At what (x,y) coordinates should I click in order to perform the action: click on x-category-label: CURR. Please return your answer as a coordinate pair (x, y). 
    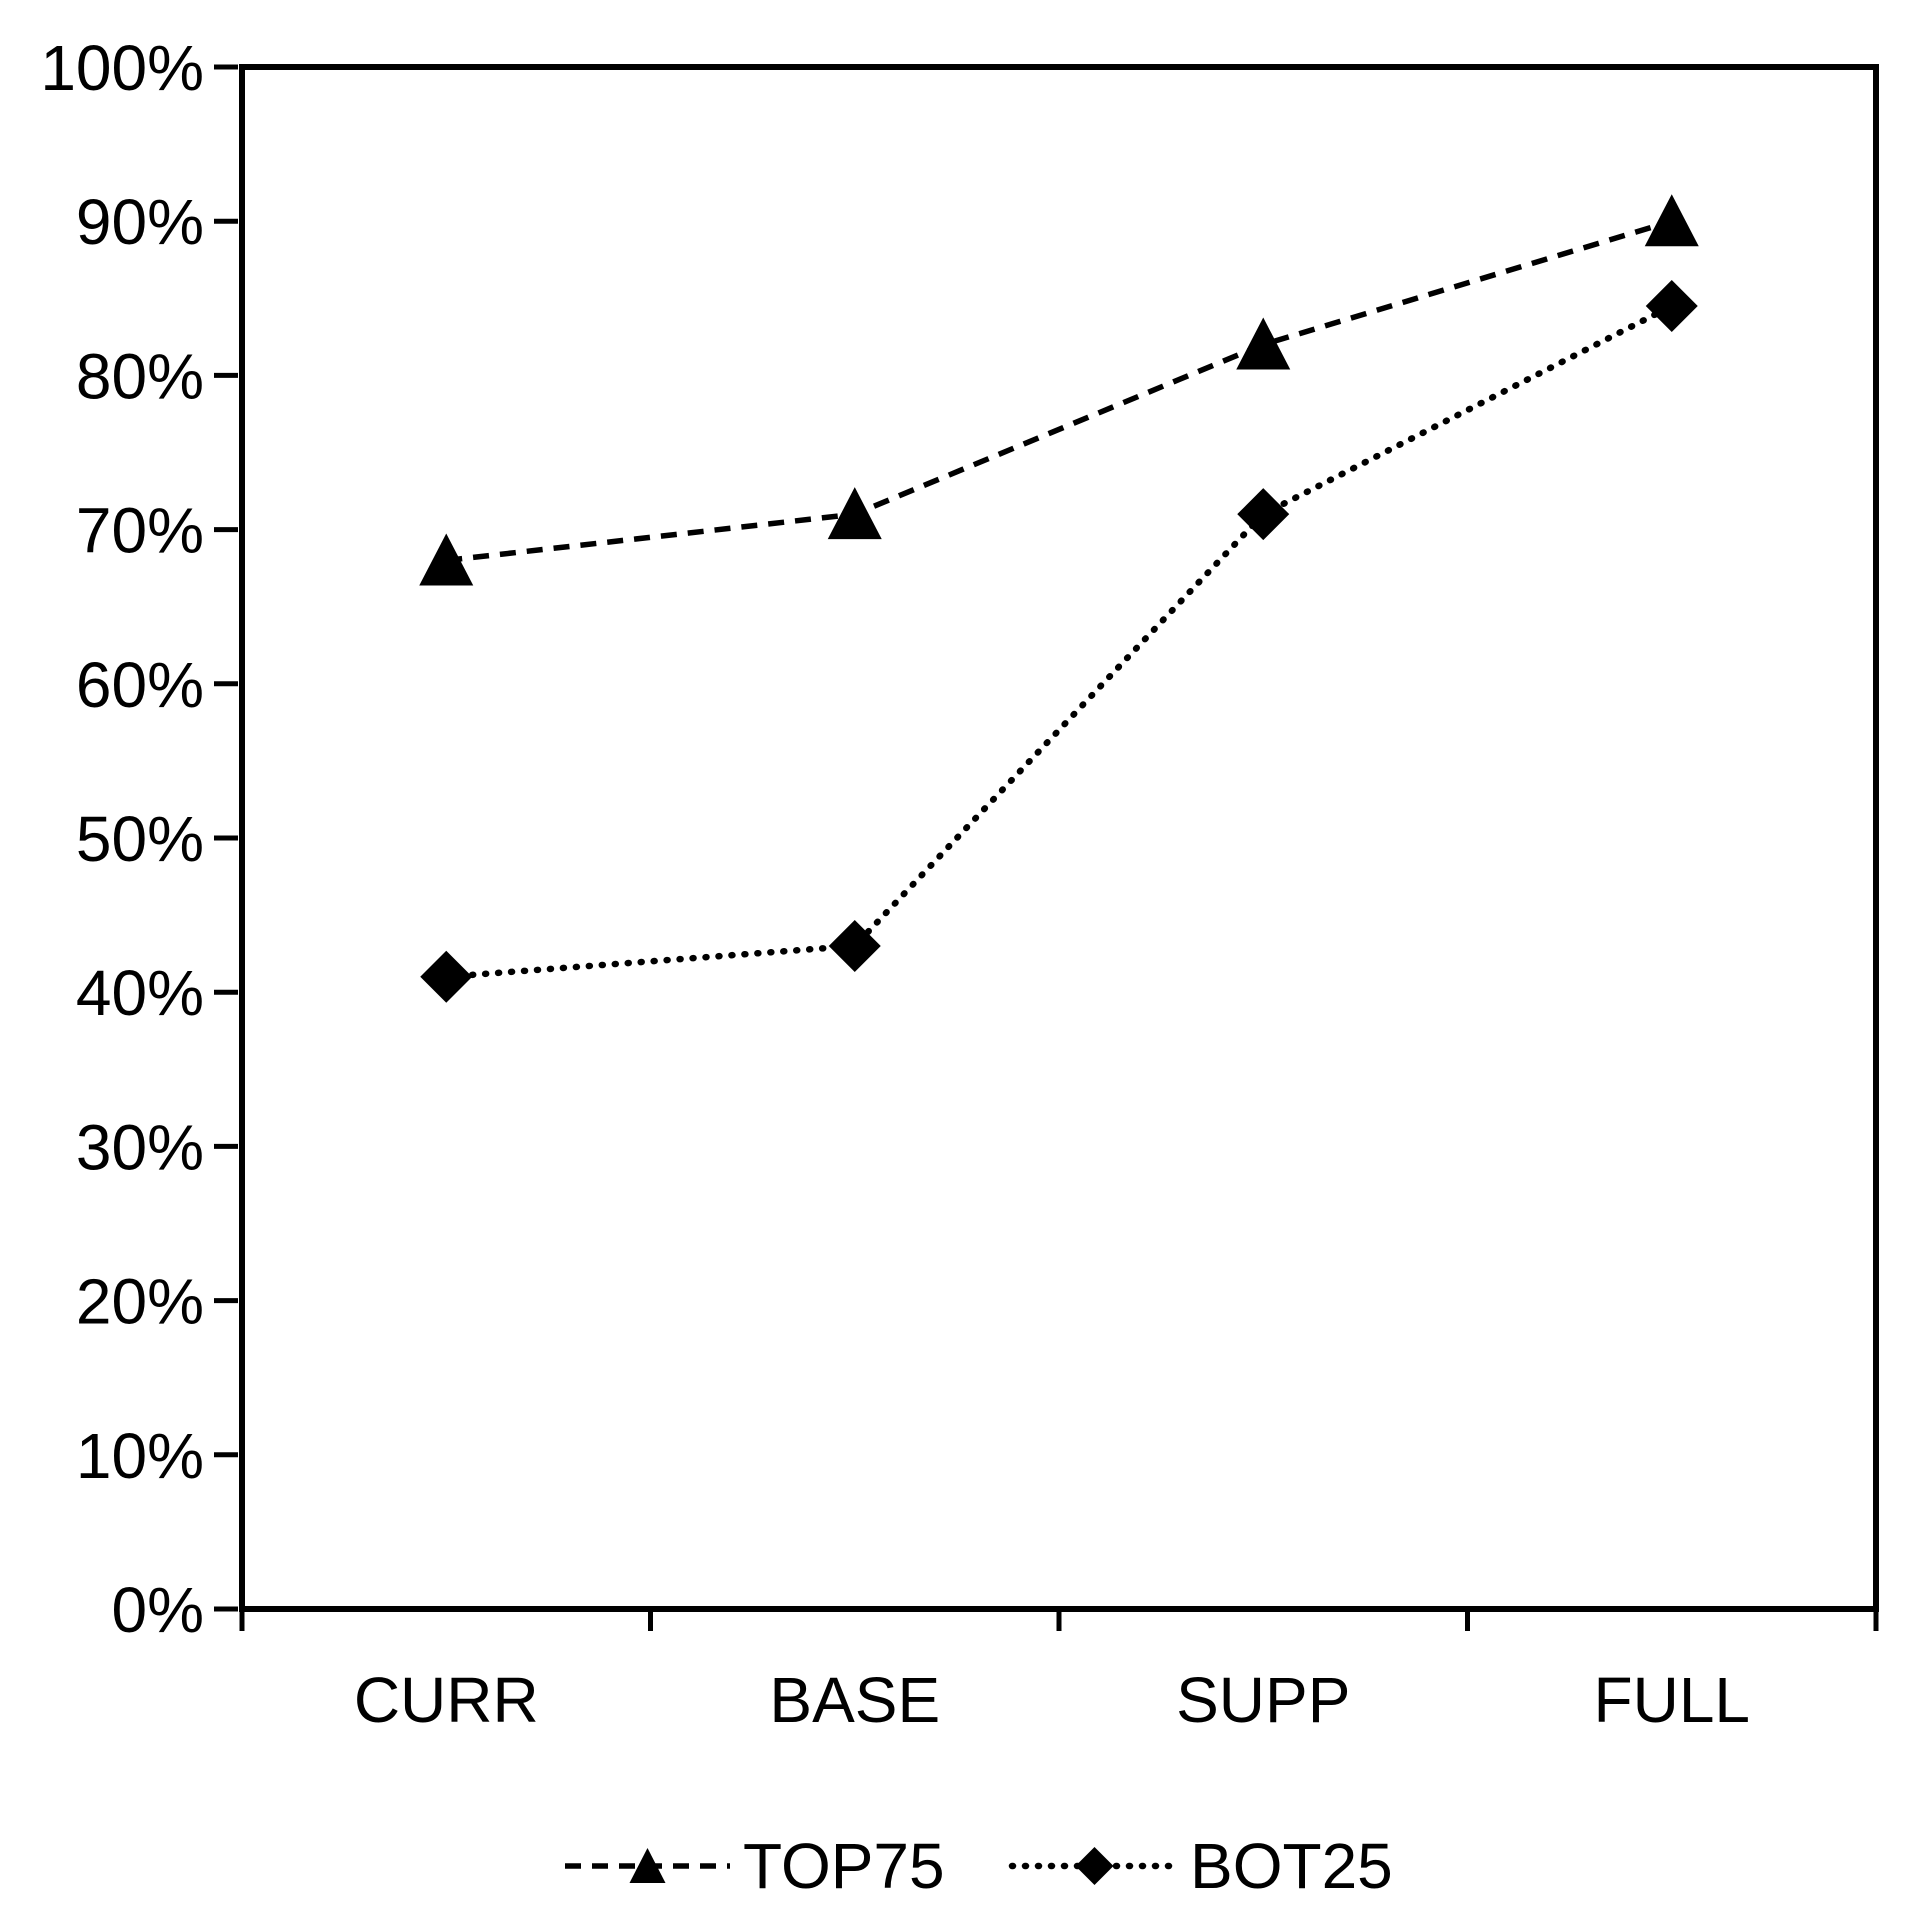
    Looking at the image, I should click on (446, 1700).